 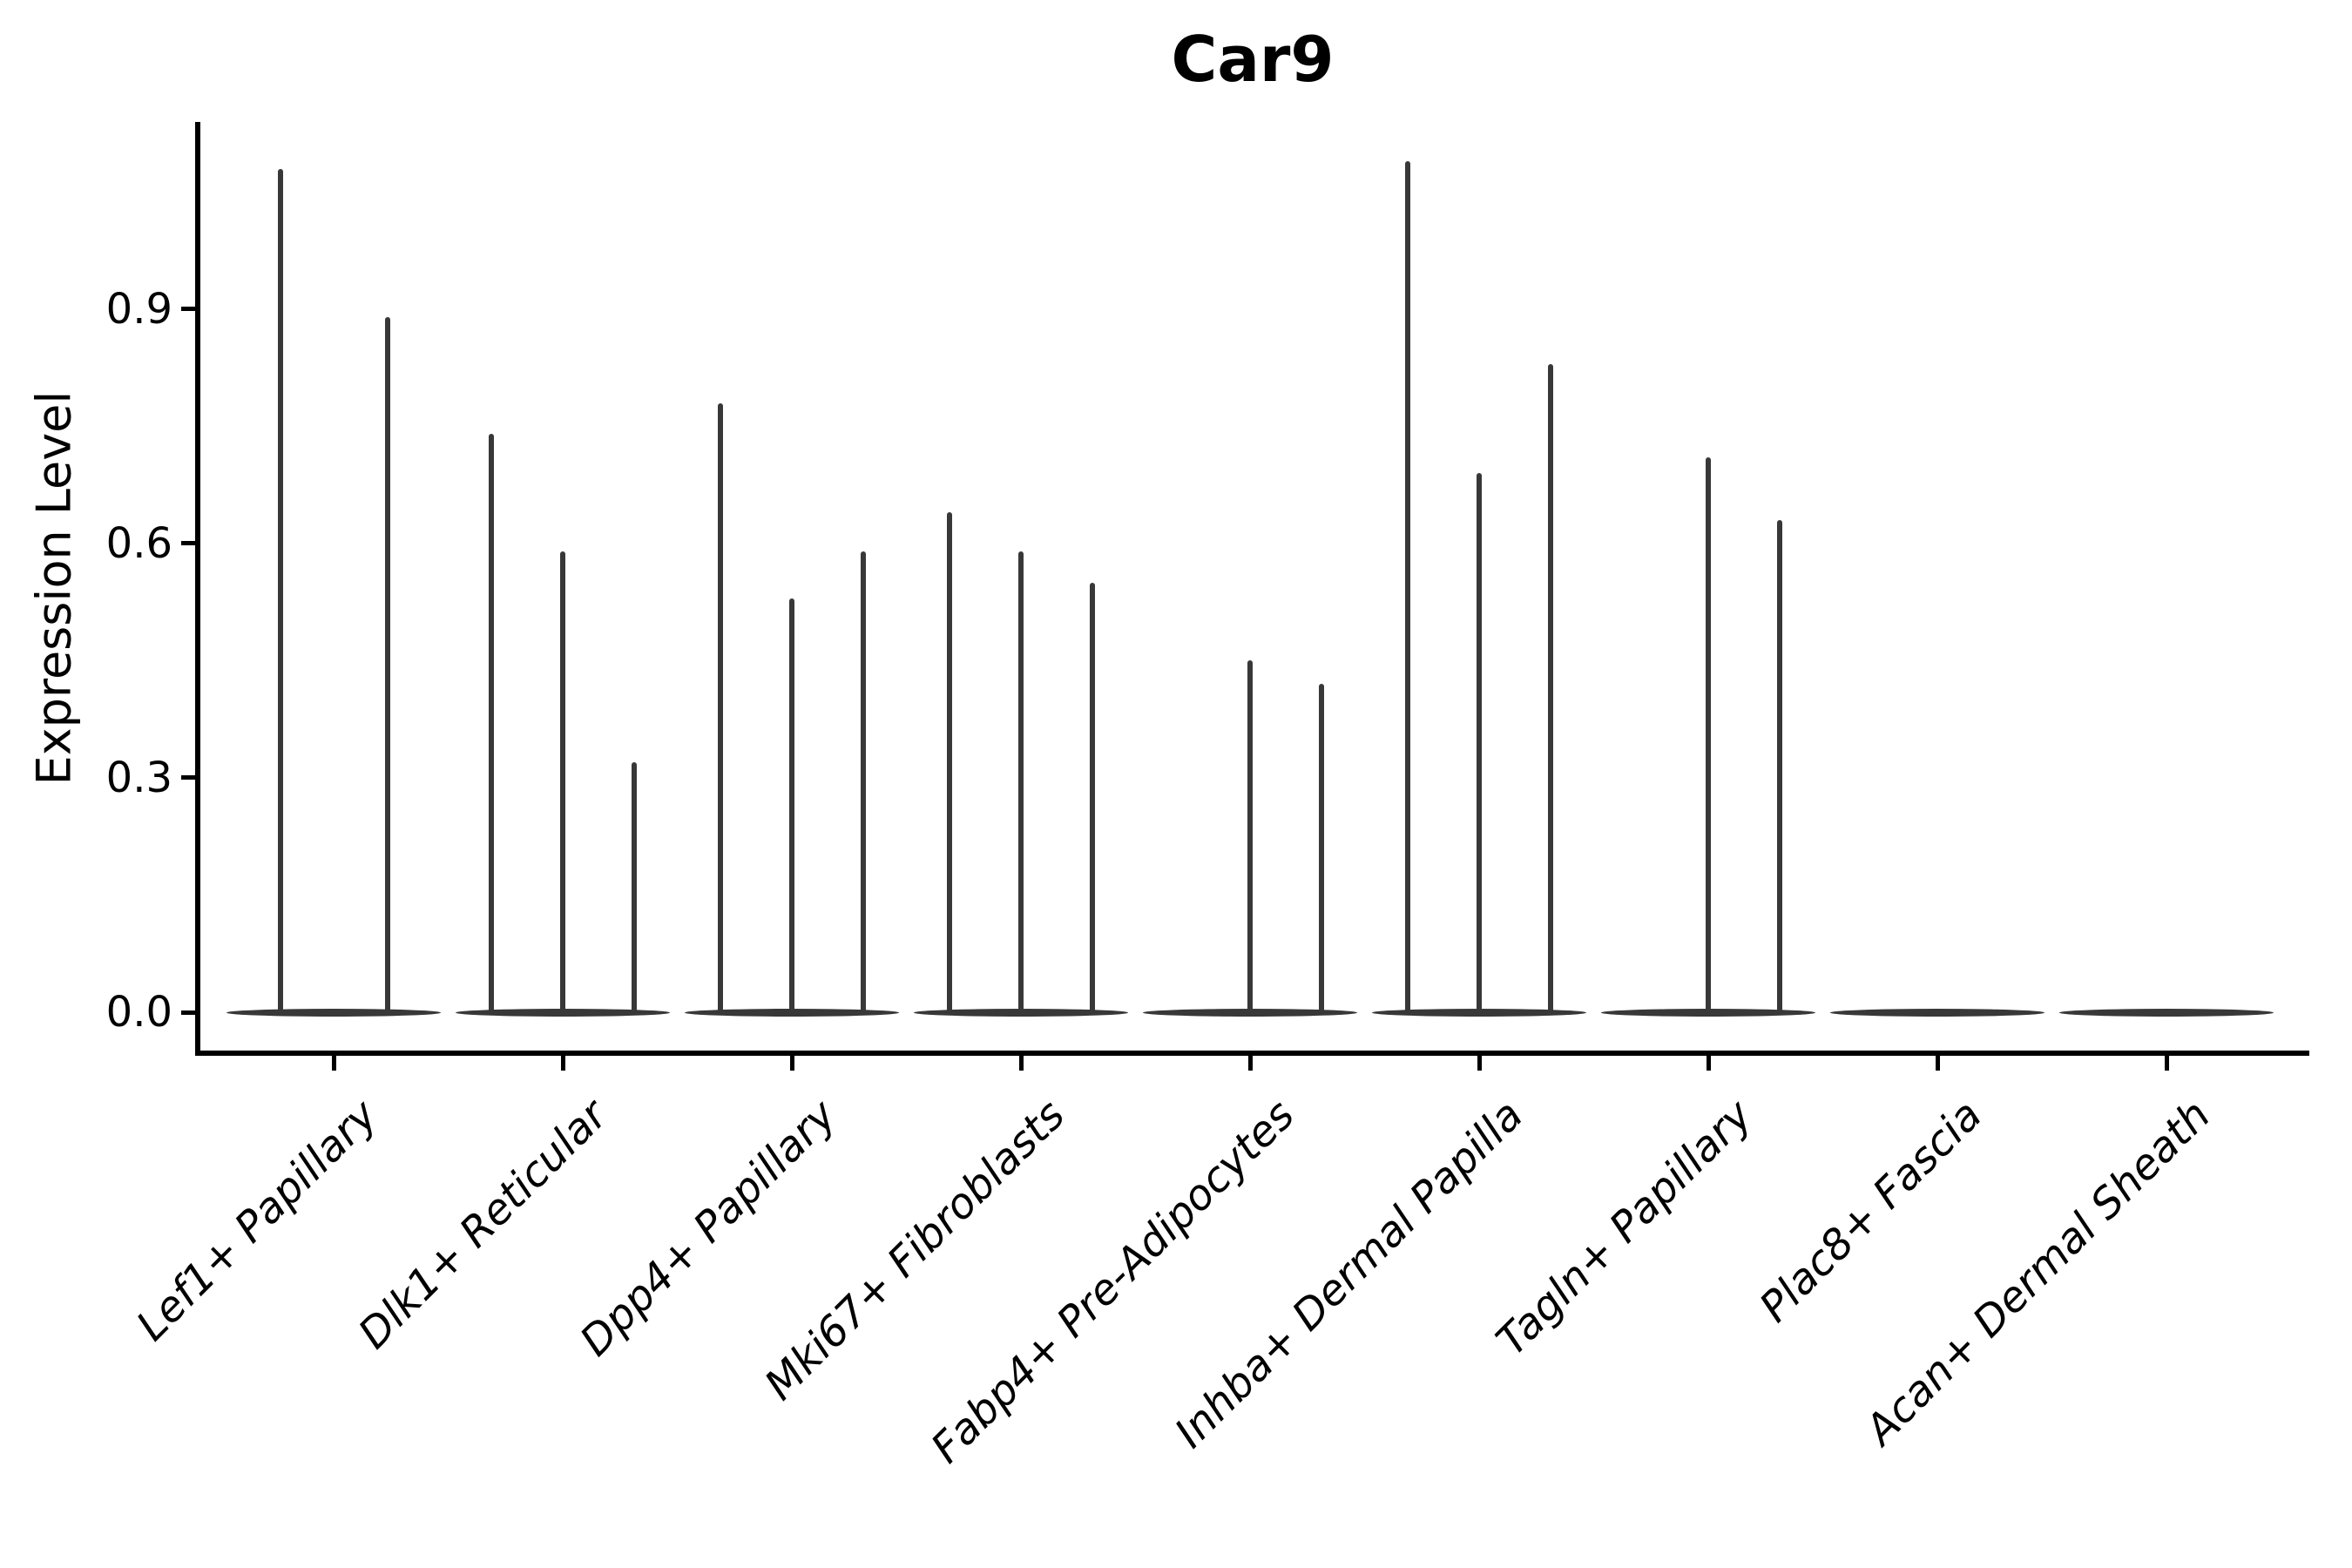 I want to click on y-tick-label: 0.3, so click(x=138, y=777).